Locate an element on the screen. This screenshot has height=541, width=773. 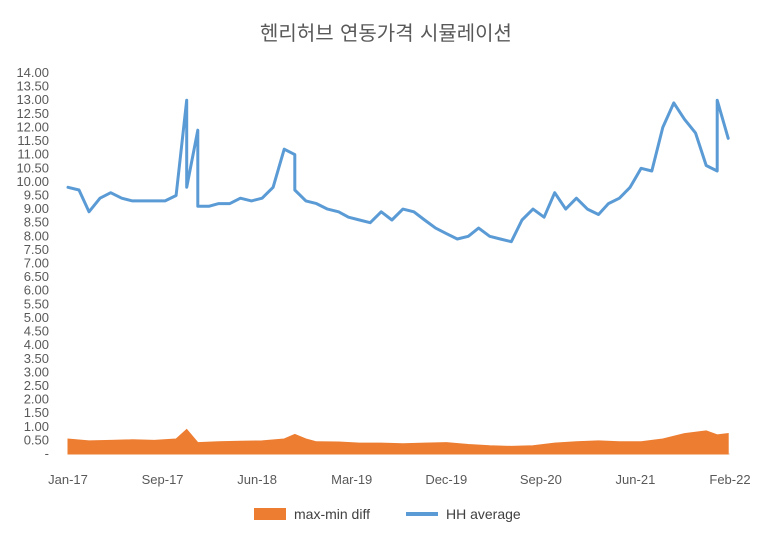
y-tick-label: 9.50 is located at coordinates (36, 194).